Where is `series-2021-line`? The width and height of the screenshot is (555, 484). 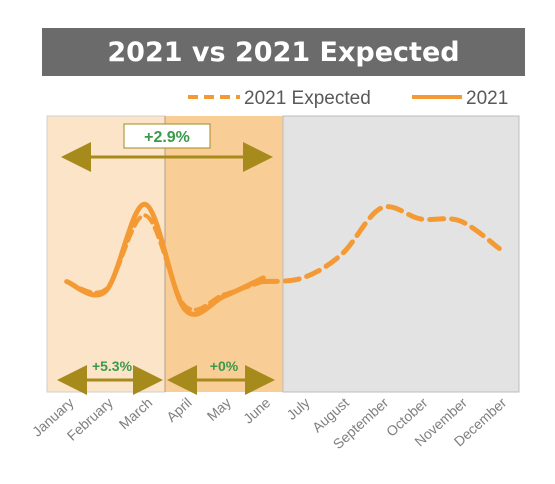
series-2021-line is located at coordinates (165, 259).